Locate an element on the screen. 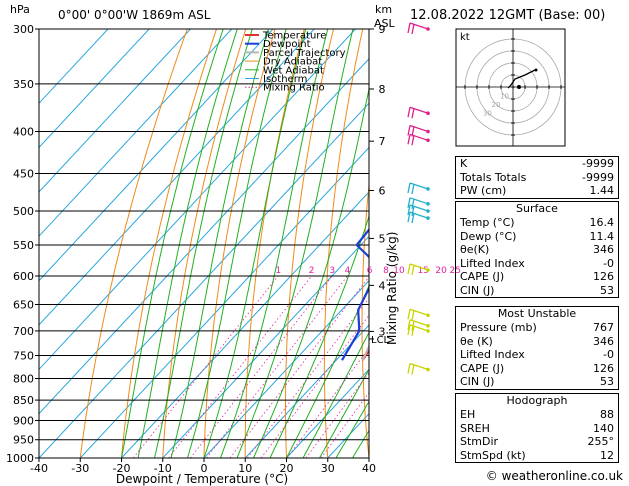 This screenshot has width=629, height=486. pressure-tick-label: 900 is located at coordinates (23, 420).